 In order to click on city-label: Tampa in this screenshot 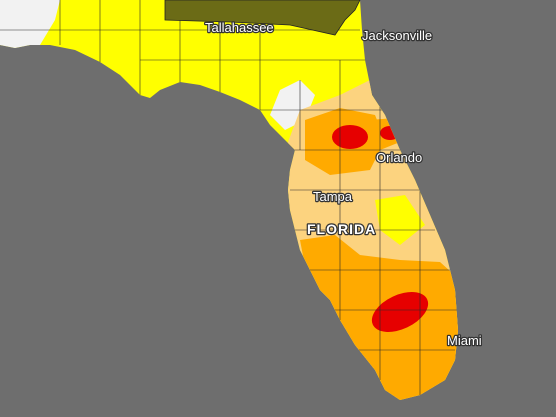, I will do `click(333, 196)`.